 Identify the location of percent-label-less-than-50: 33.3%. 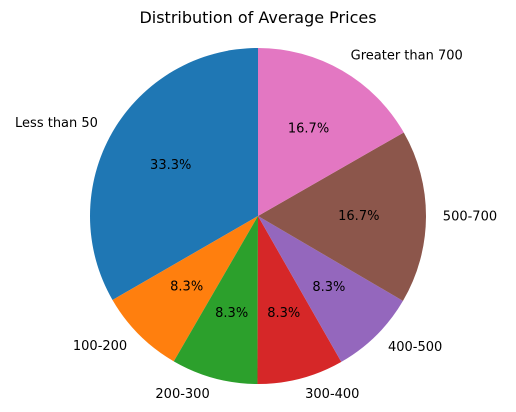
(170, 165).